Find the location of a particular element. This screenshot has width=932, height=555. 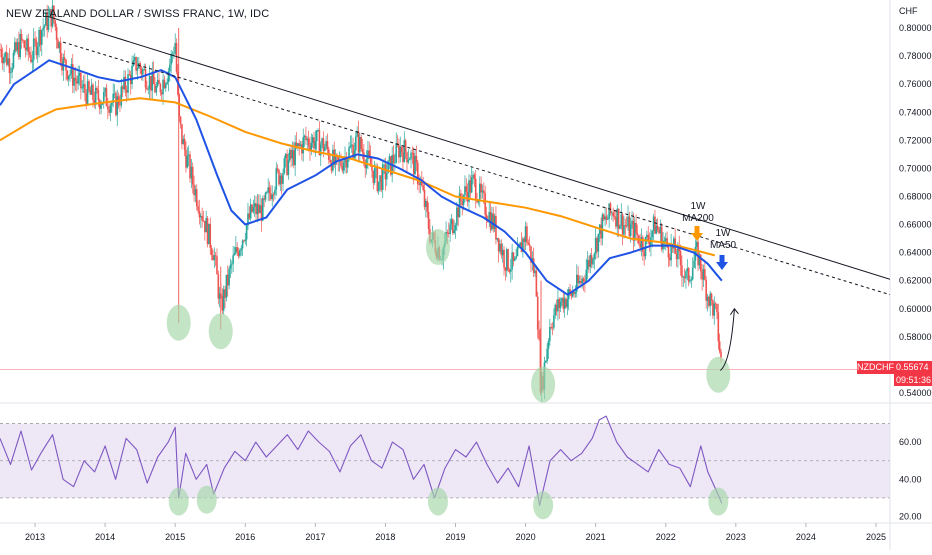

ma50-annotation-line2: MA50 is located at coordinates (723, 245).